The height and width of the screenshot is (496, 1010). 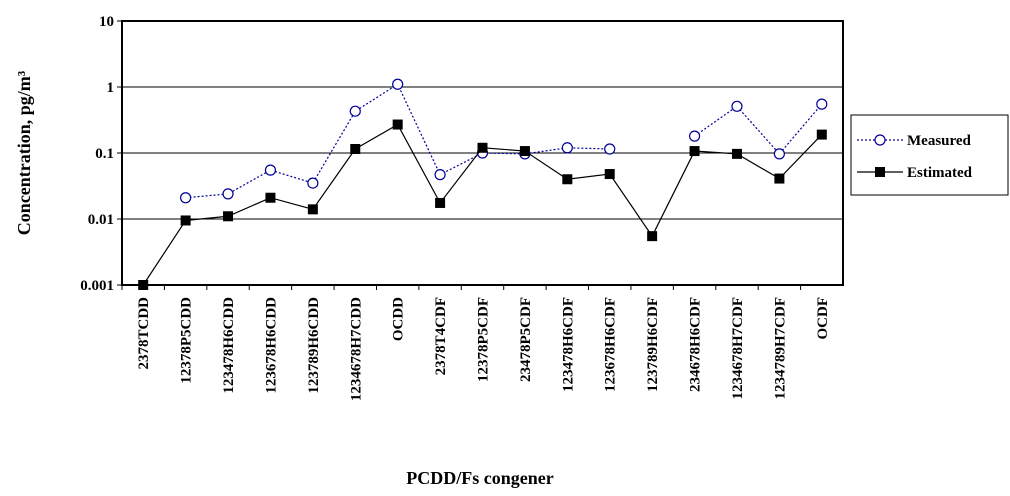 What do you see at coordinates (106, 22) in the screenshot?
I see `y-tick-label: 10` at bounding box center [106, 22].